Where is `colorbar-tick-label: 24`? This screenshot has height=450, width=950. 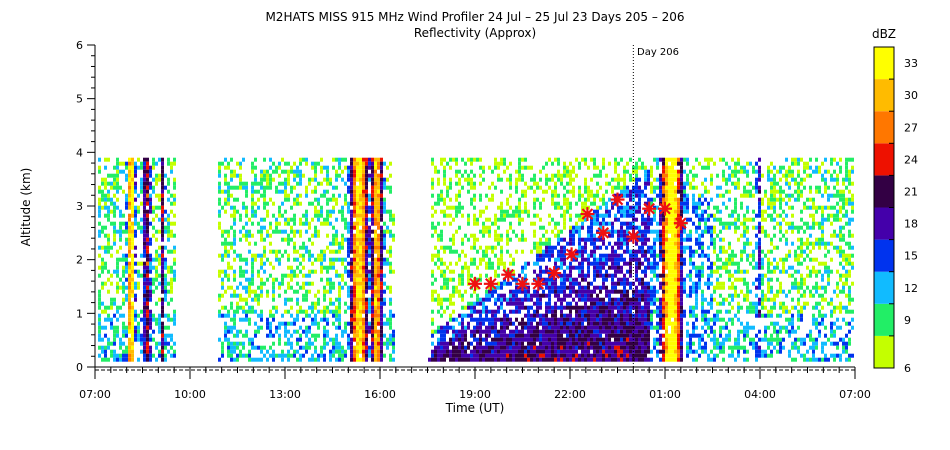
colorbar-tick-label: 24 is located at coordinates (911, 159).